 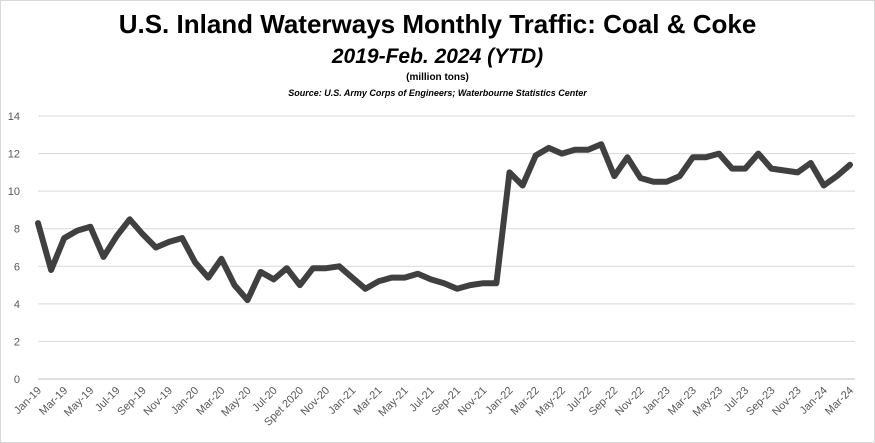 I want to click on x-tick-label: Nov-19, so click(x=159, y=402).